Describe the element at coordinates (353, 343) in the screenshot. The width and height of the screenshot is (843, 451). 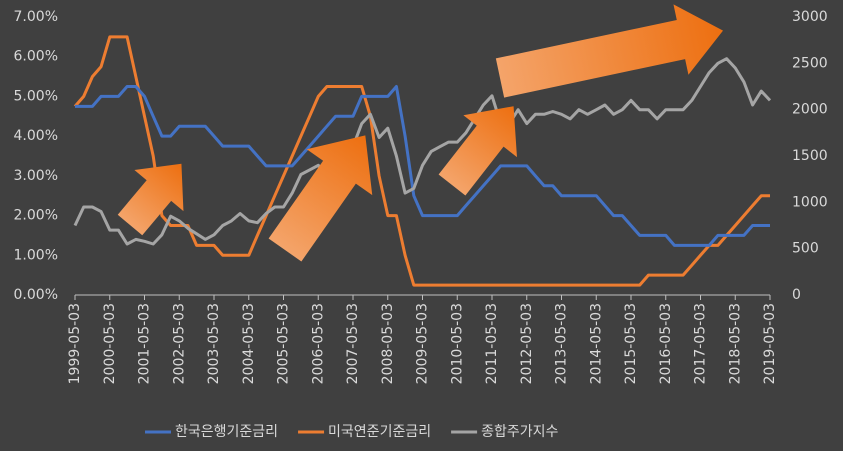
I see `x-tick-label: 2007-05-03` at that location.